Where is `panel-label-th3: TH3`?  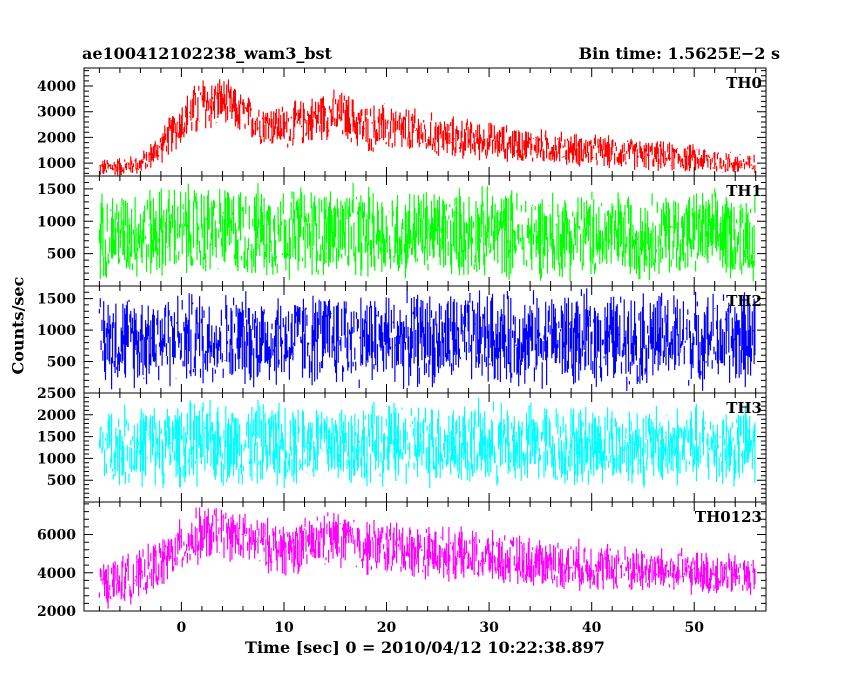 panel-label-th3: TH3 is located at coordinates (744, 408).